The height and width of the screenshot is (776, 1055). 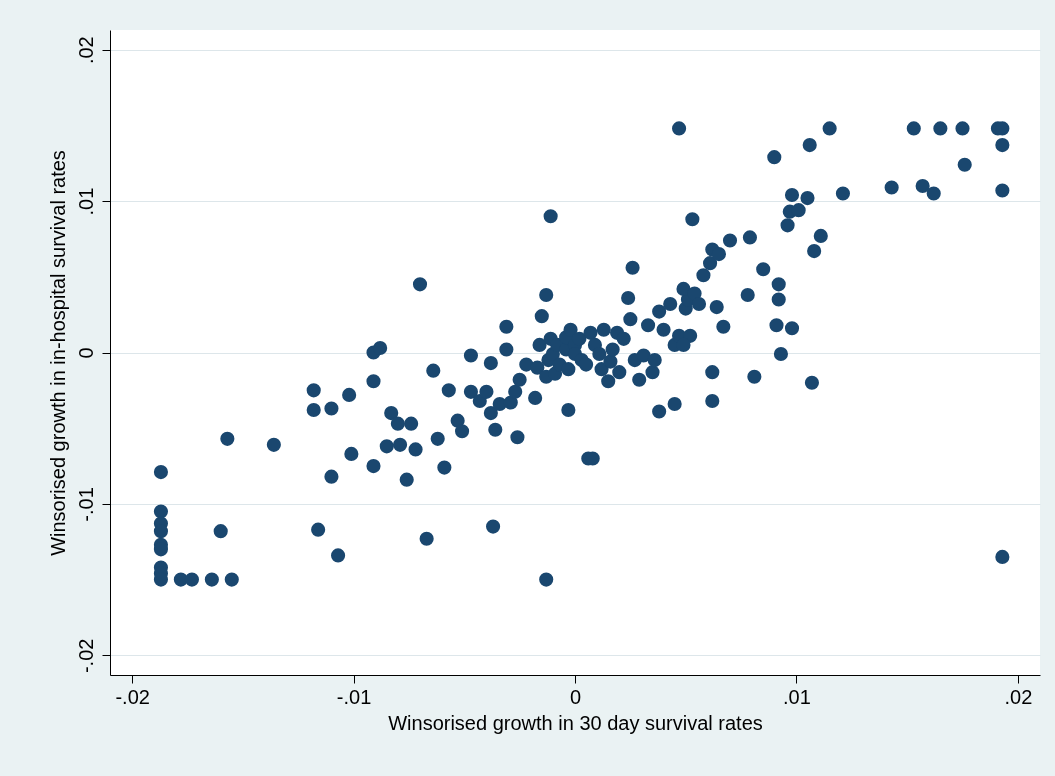 I want to click on y-tick-label: -.02, so click(x=85, y=656).